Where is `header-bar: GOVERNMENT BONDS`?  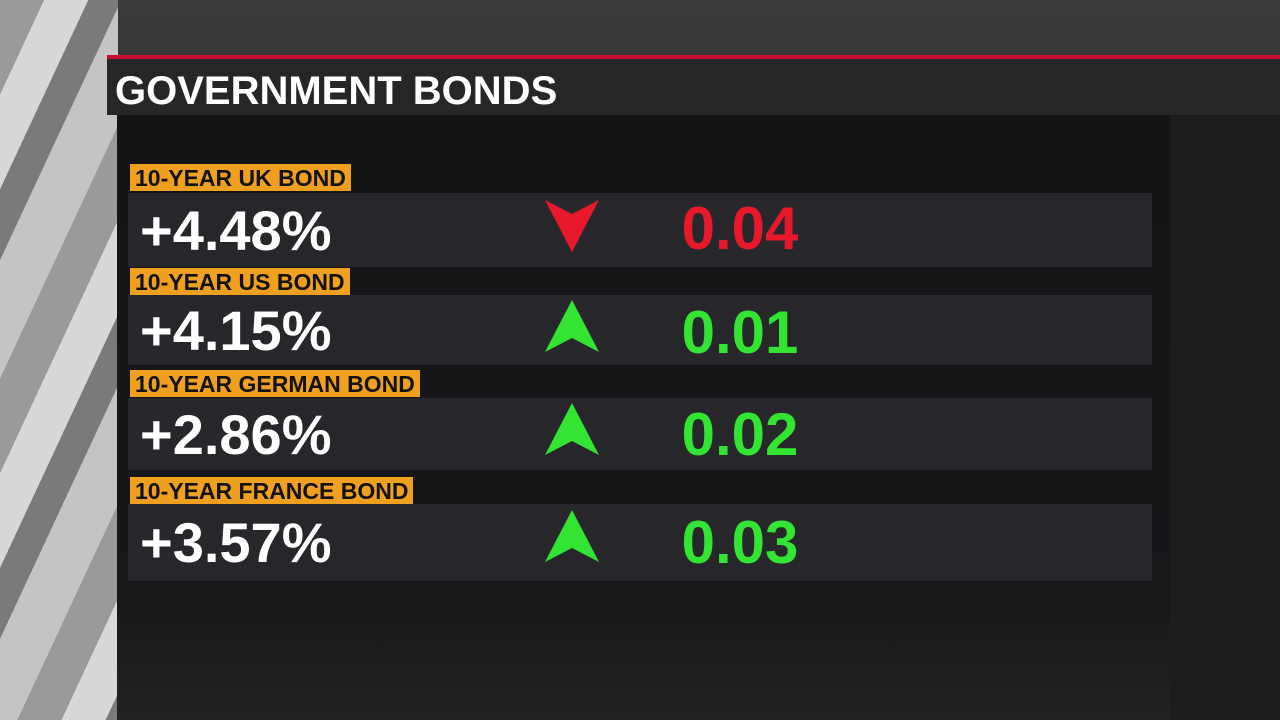
header-bar: GOVERNMENT BONDS is located at coordinates (693, 85).